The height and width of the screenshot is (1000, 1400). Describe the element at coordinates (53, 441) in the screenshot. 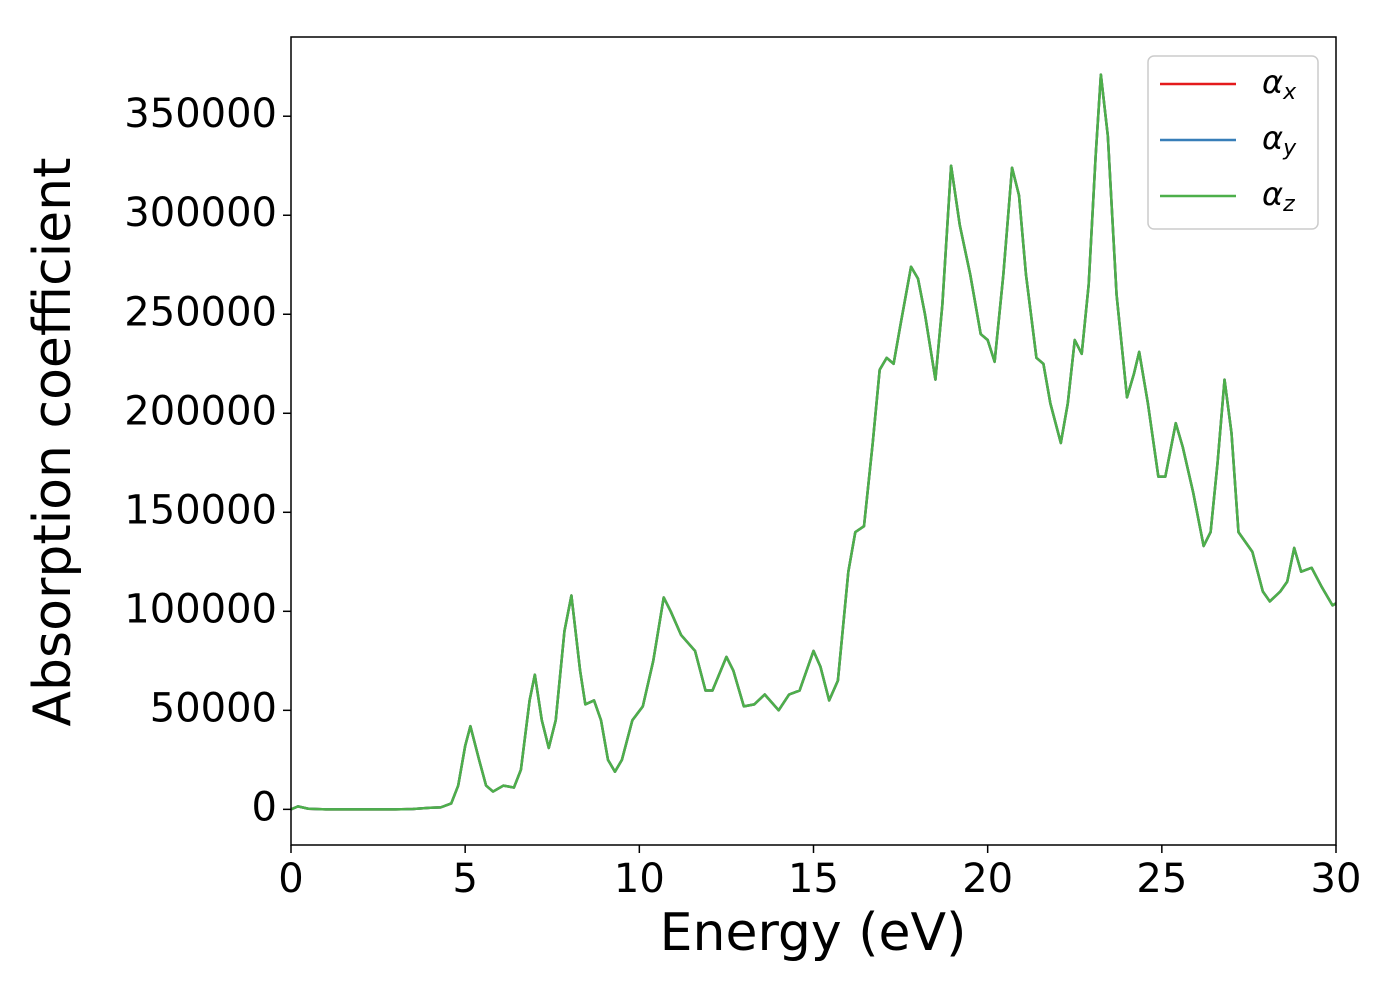

I see `y-axis-label: Absorption coefficient` at that location.